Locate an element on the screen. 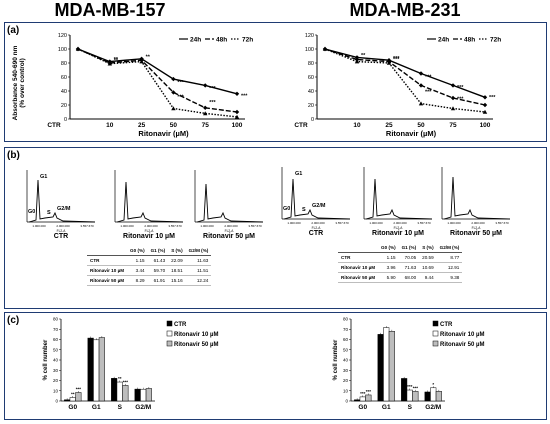 The height and width of the screenshot is (424, 550). table-header is located at coordinates (107, 251).